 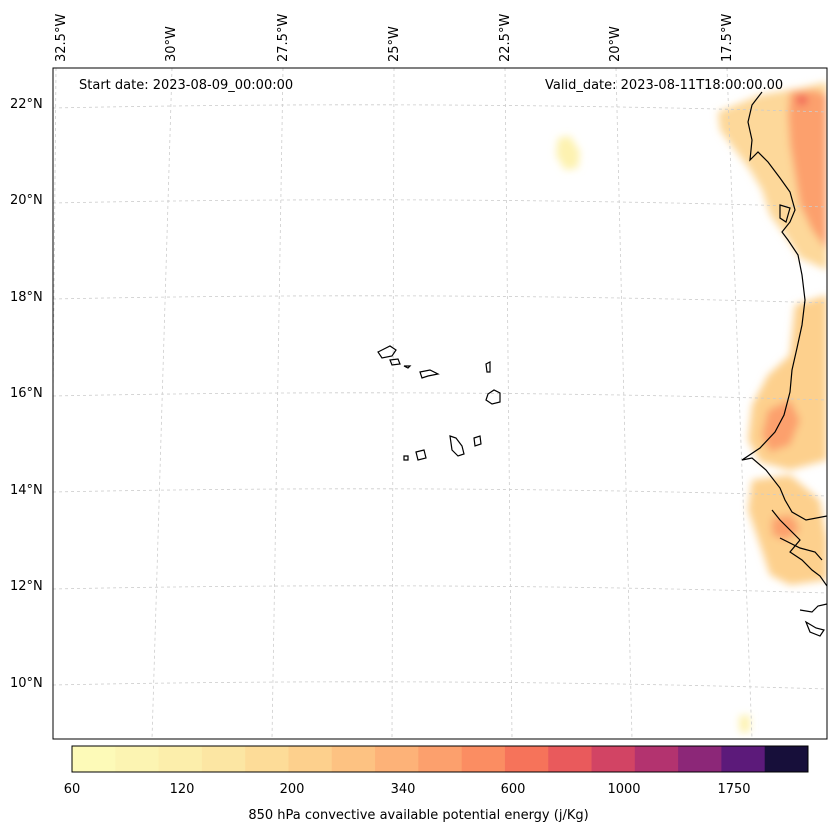 What do you see at coordinates (488, 367) in the screenshot?
I see `island-sal` at bounding box center [488, 367].